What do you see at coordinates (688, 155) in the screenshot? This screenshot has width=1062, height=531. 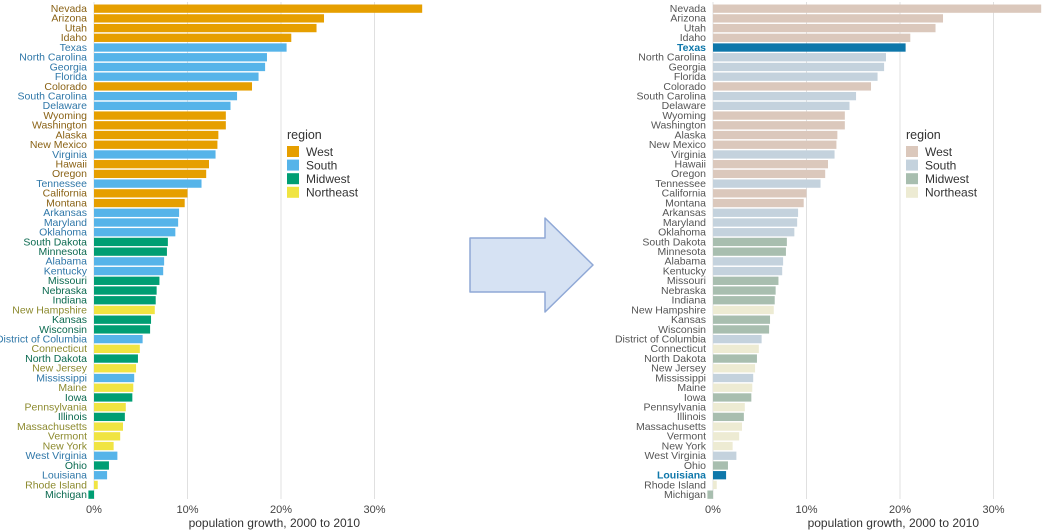 I see `right-category-label-virginia: Virginia` at bounding box center [688, 155].